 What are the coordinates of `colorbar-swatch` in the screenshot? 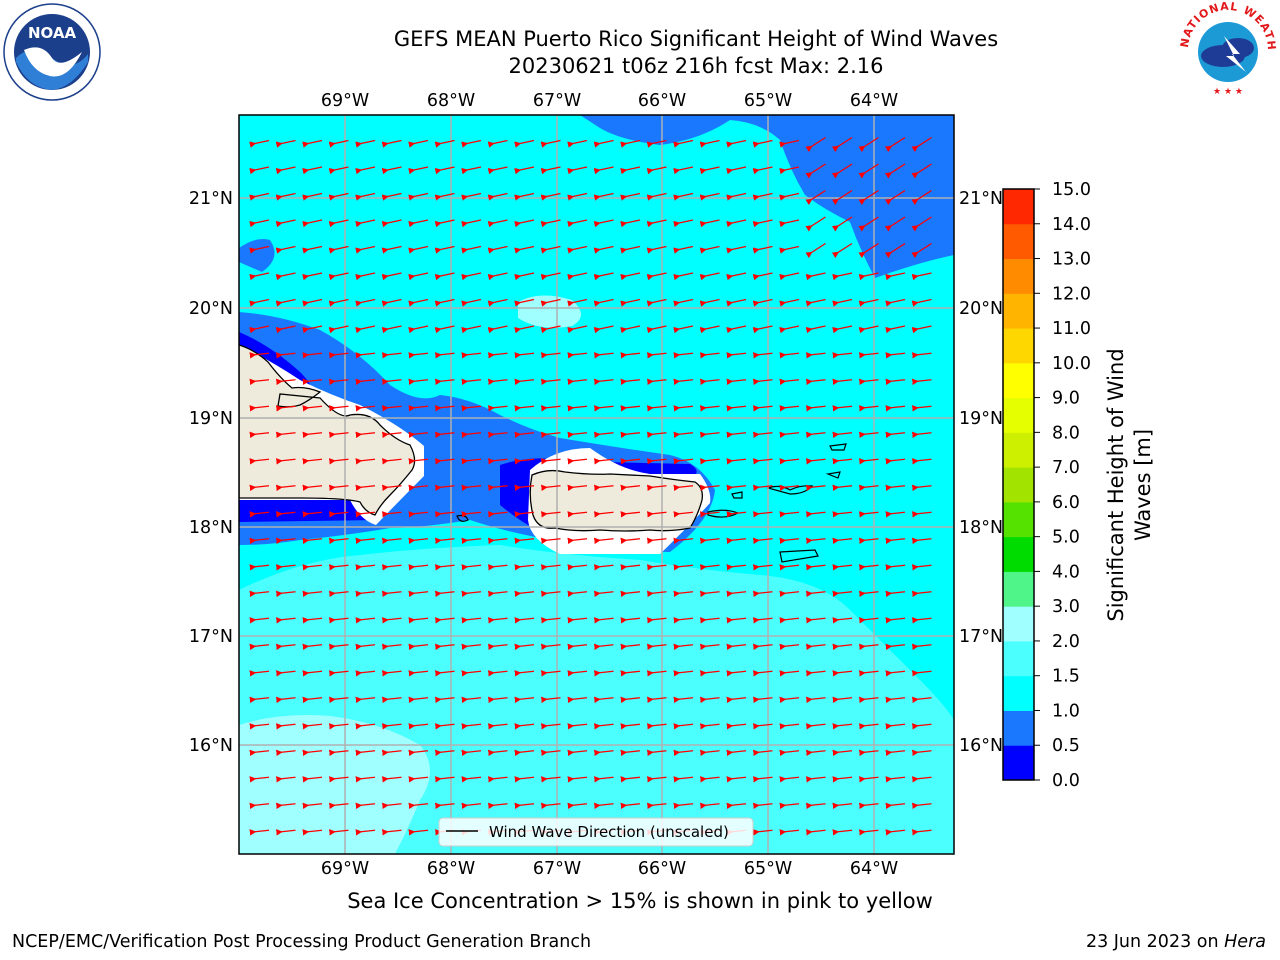 It's located at (1018, 519).